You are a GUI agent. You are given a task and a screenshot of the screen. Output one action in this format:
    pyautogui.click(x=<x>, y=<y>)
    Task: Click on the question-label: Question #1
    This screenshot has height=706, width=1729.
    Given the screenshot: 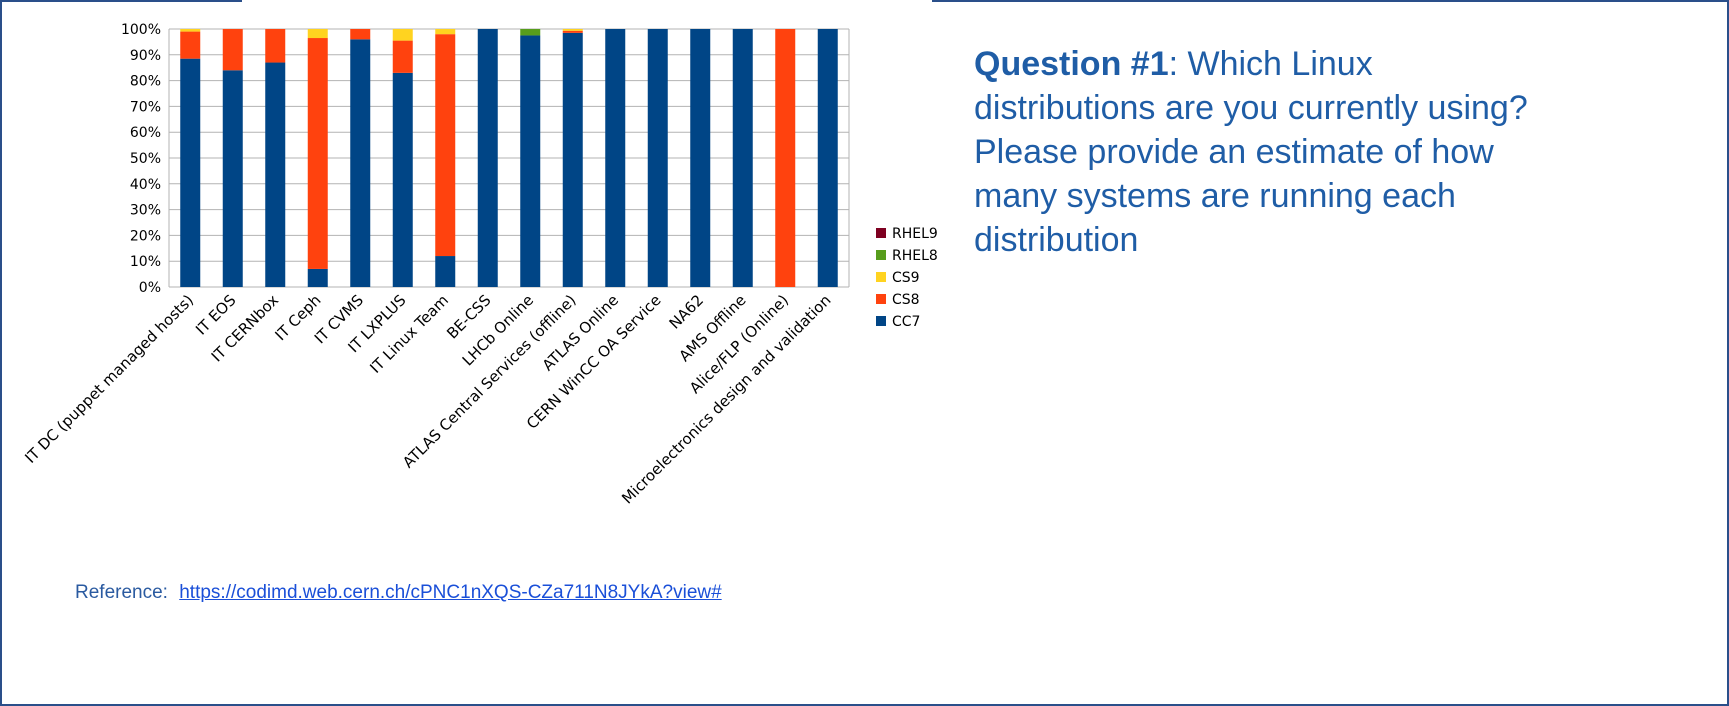 What is the action you would take?
    pyautogui.click(x=1071, y=64)
    